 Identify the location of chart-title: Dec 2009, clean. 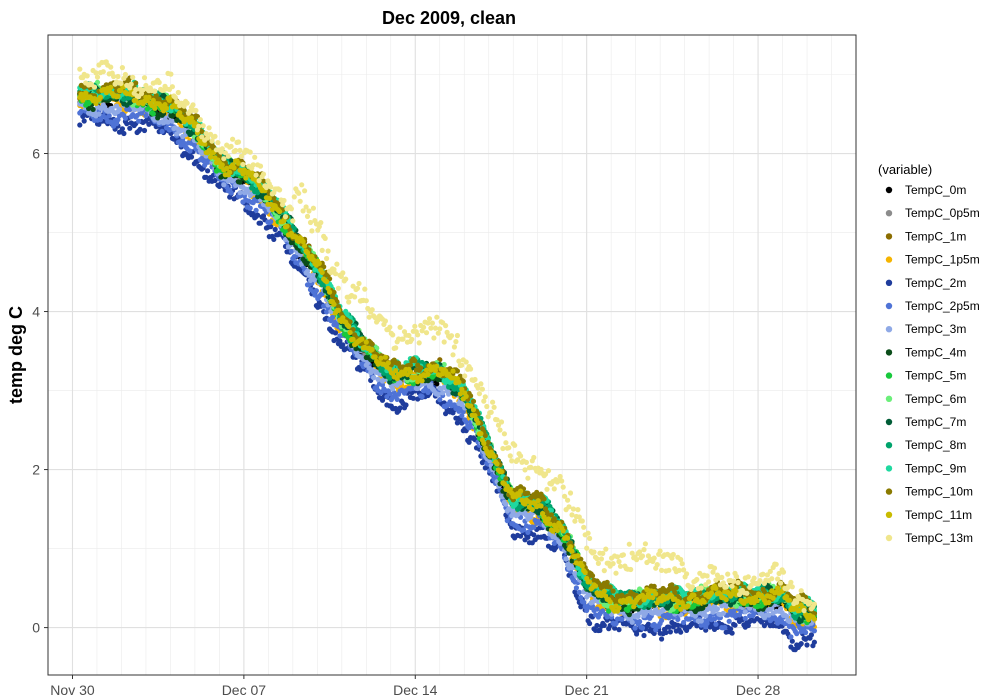
(449, 18).